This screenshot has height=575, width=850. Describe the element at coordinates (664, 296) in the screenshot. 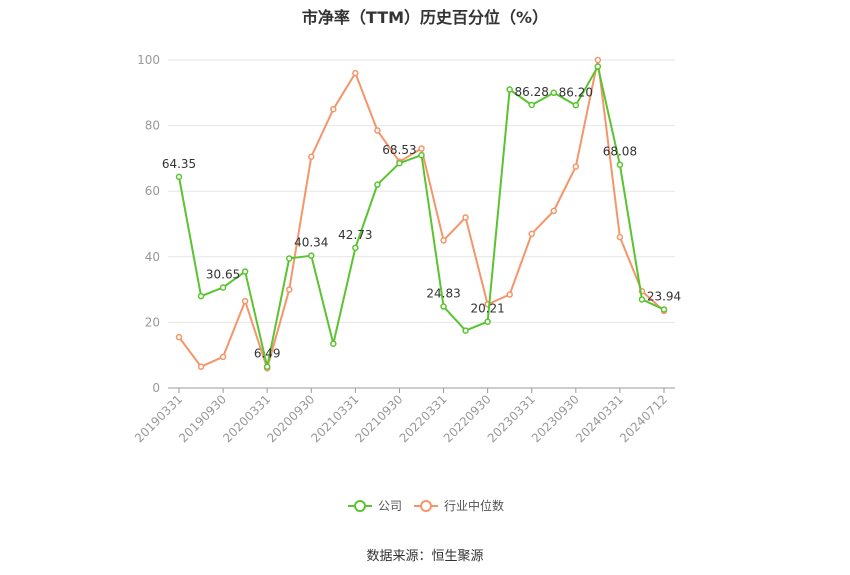

I see `data-label: 23.94` at that location.